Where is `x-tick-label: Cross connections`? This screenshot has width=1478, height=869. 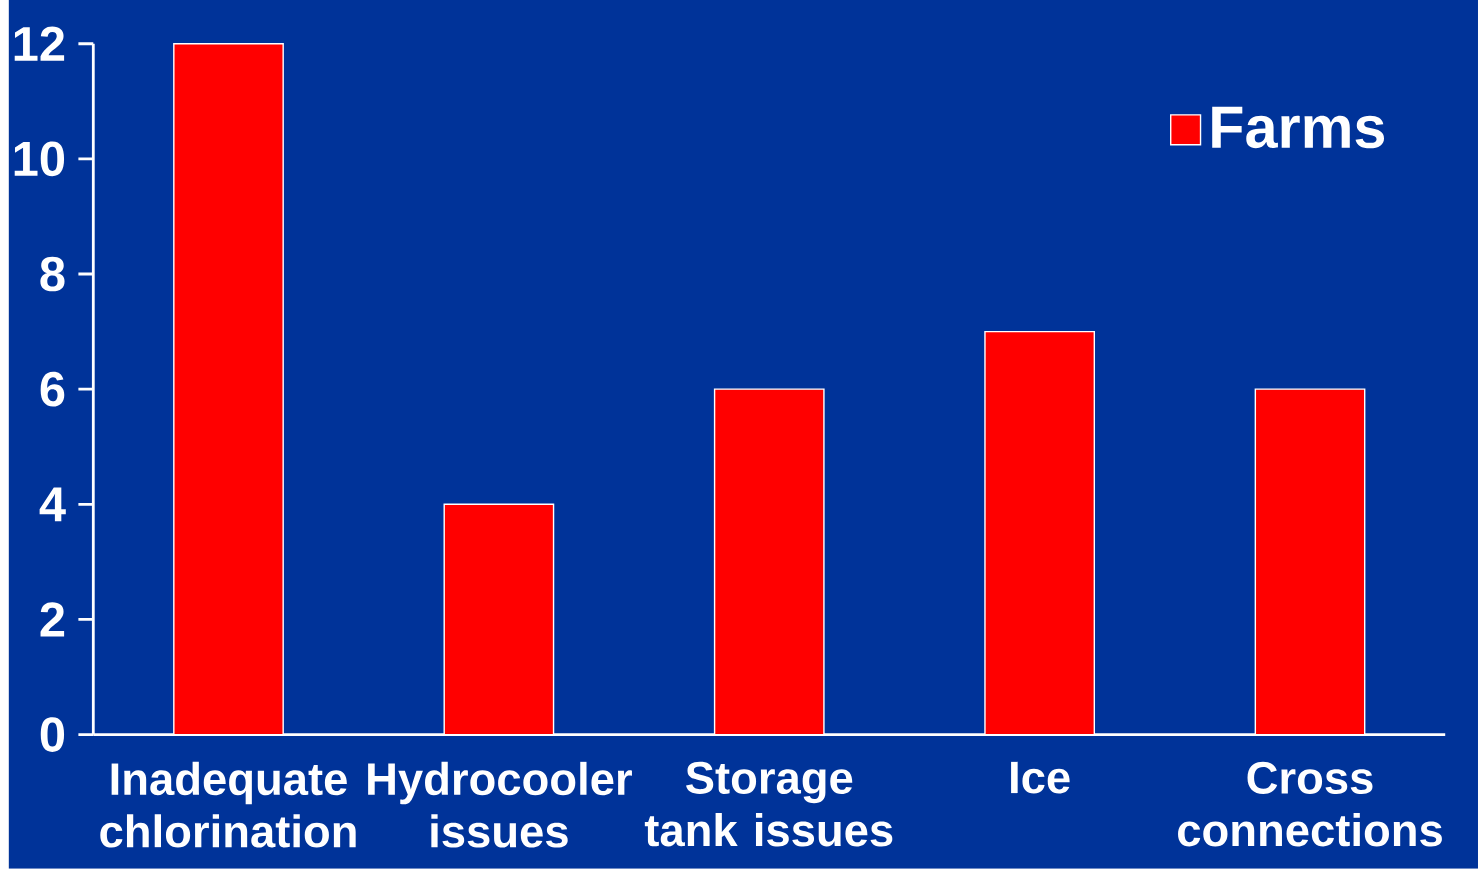
x-tick-label: Cross connections is located at coordinates (1310, 804).